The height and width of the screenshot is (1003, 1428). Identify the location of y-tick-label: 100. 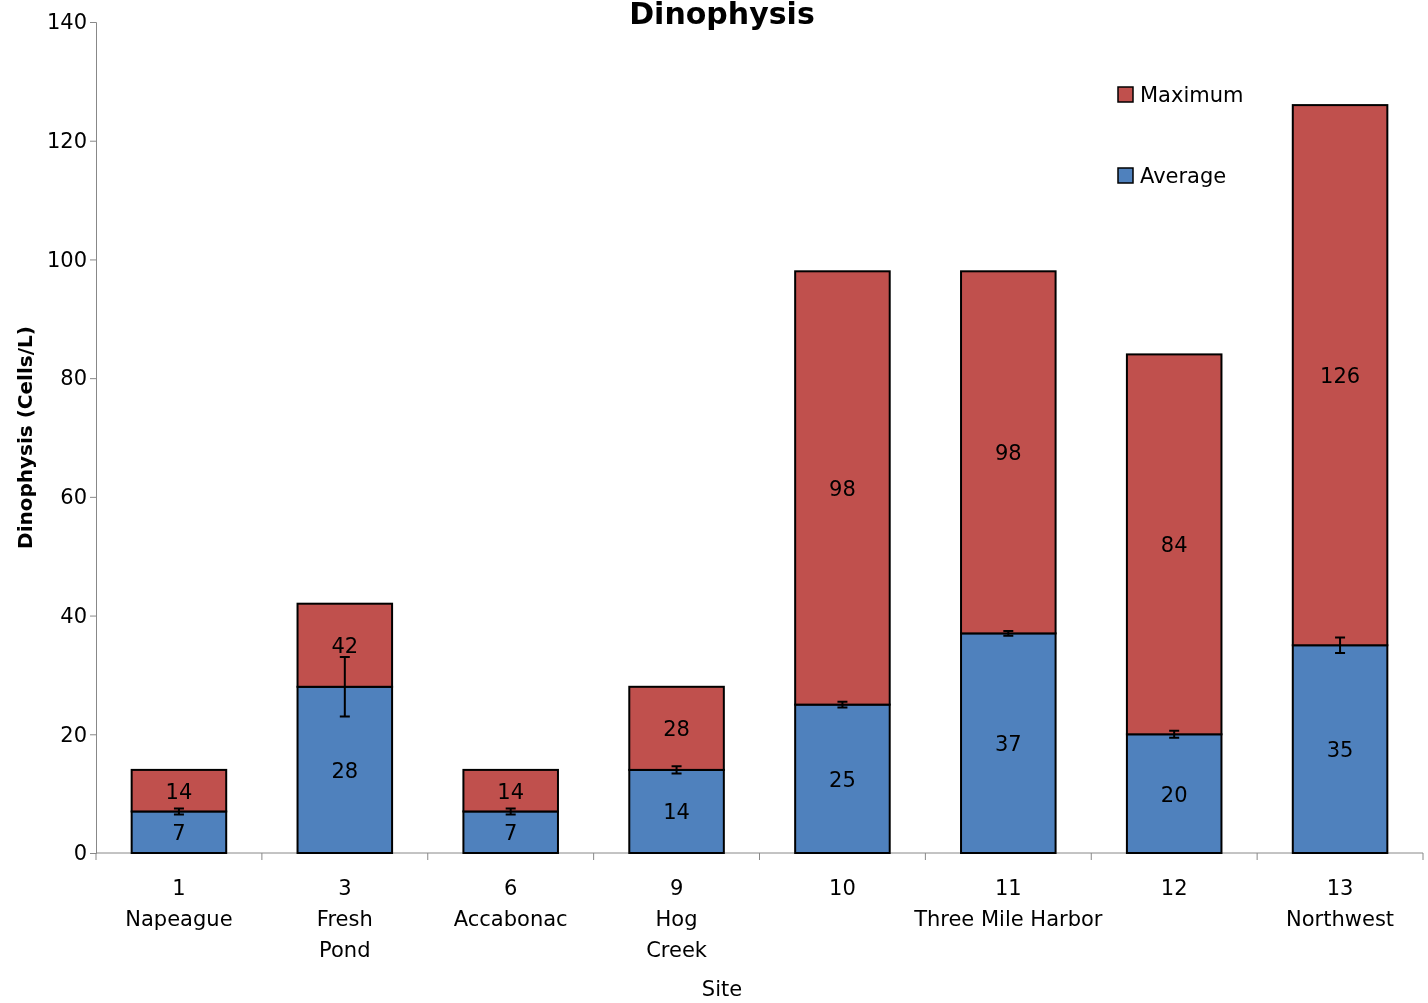
(66, 259).